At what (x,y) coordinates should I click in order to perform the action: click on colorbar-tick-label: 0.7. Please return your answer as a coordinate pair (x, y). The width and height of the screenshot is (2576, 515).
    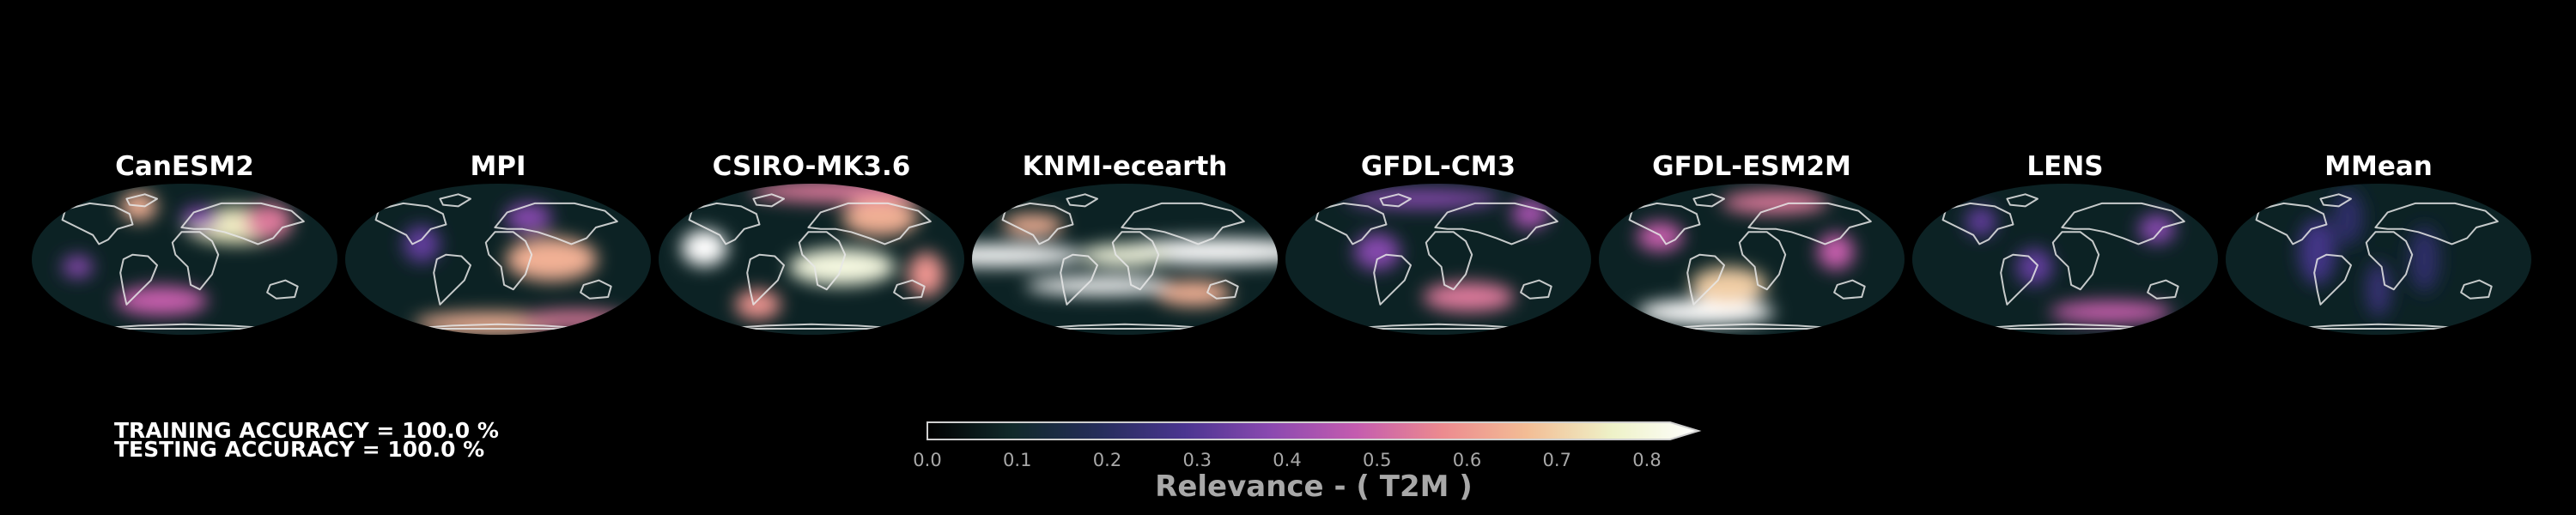
    Looking at the image, I should click on (1557, 460).